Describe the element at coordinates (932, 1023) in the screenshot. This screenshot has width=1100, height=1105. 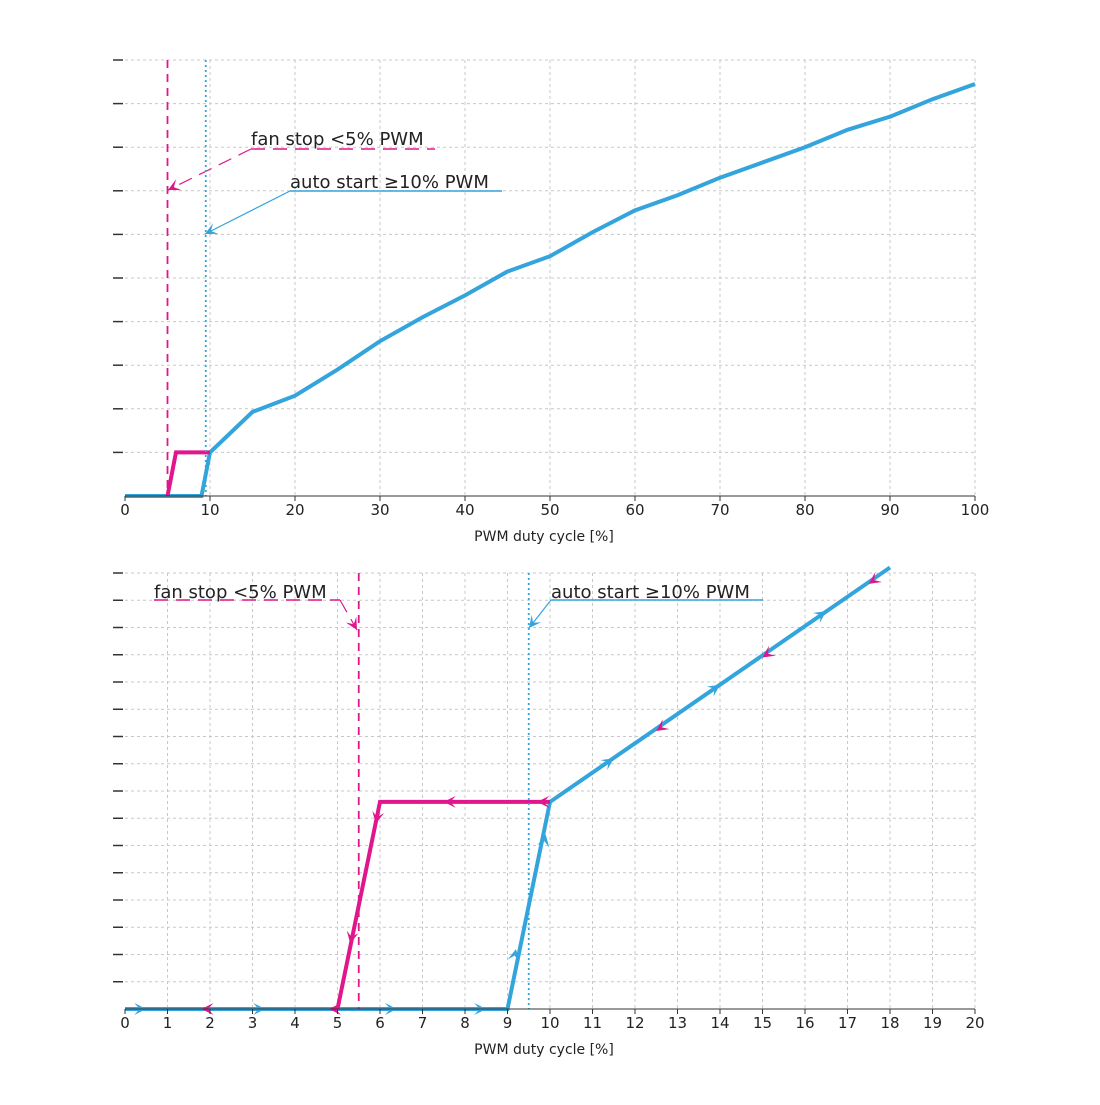
I see `x-tick-label: 19` at that location.